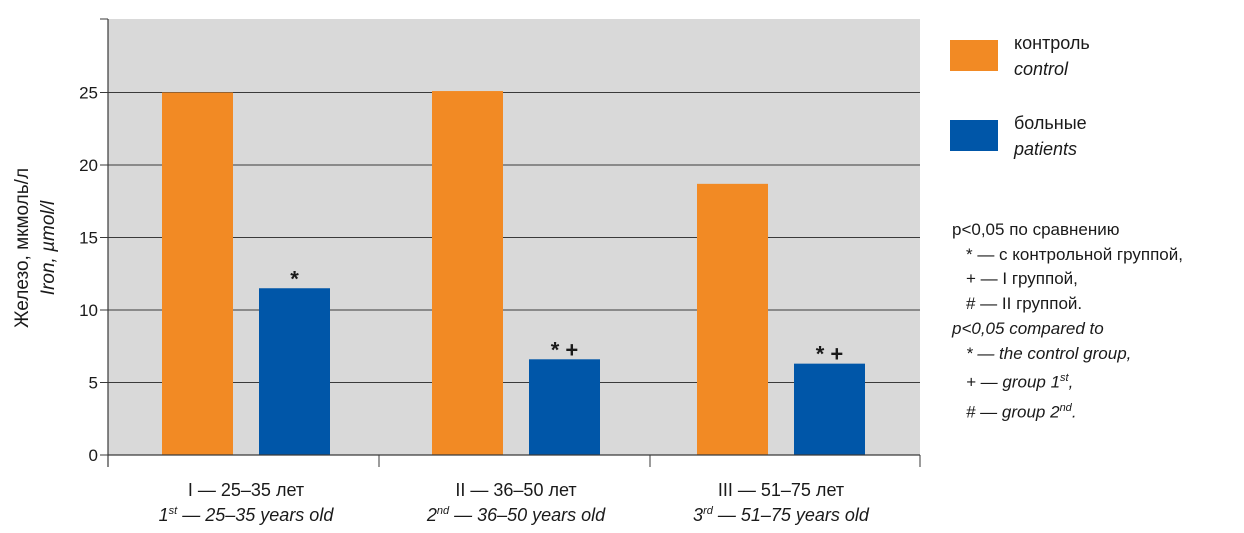 The height and width of the screenshot is (533, 1244). I want to click on legend-label-patients-ru: больные, so click(1050, 123).